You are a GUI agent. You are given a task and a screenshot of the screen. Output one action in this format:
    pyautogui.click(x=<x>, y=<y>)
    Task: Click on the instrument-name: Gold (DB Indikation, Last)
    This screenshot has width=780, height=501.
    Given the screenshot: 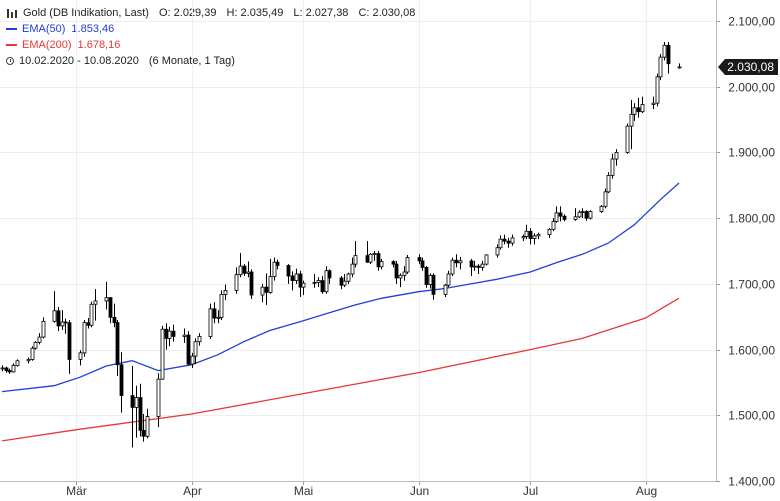 What is the action you would take?
    pyautogui.click(x=86, y=13)
    